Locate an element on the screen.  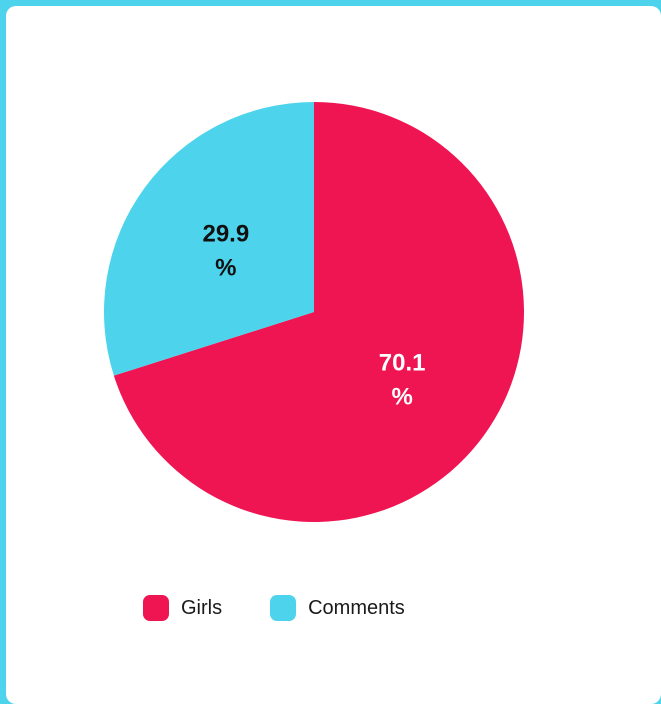
legend: Girls Comments is located at coordinates (298, 608).